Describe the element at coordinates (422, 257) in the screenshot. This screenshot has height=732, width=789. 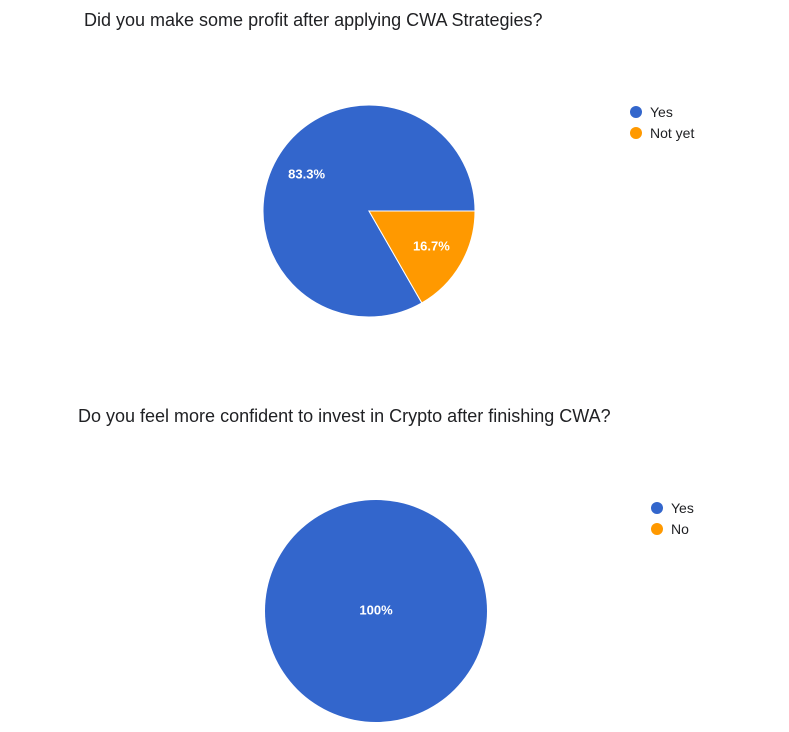
I see `pie-slice-not-yet` at that location.